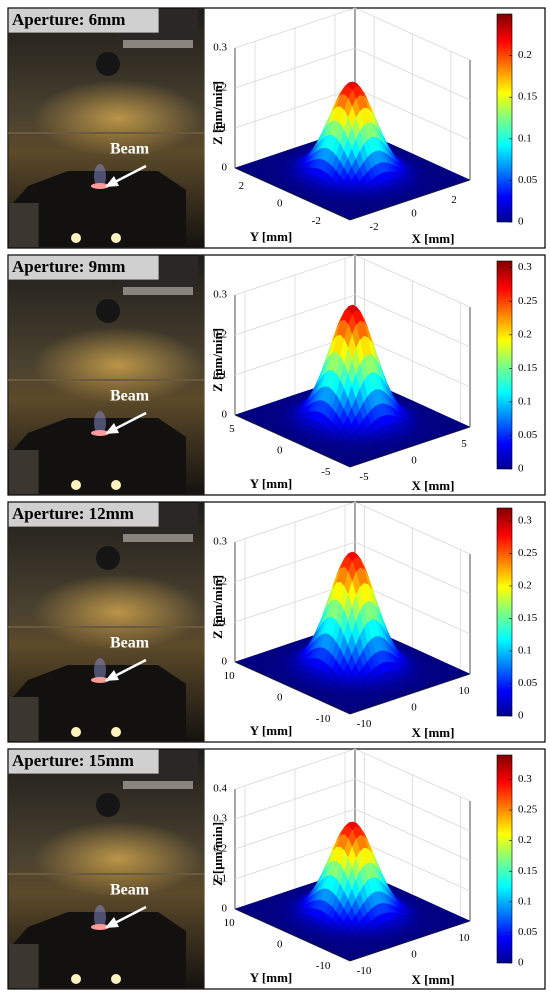 This screenshot has height=1008, width=550. I want to click on panel-title: Aperture: 12mm, so click(73, 513).